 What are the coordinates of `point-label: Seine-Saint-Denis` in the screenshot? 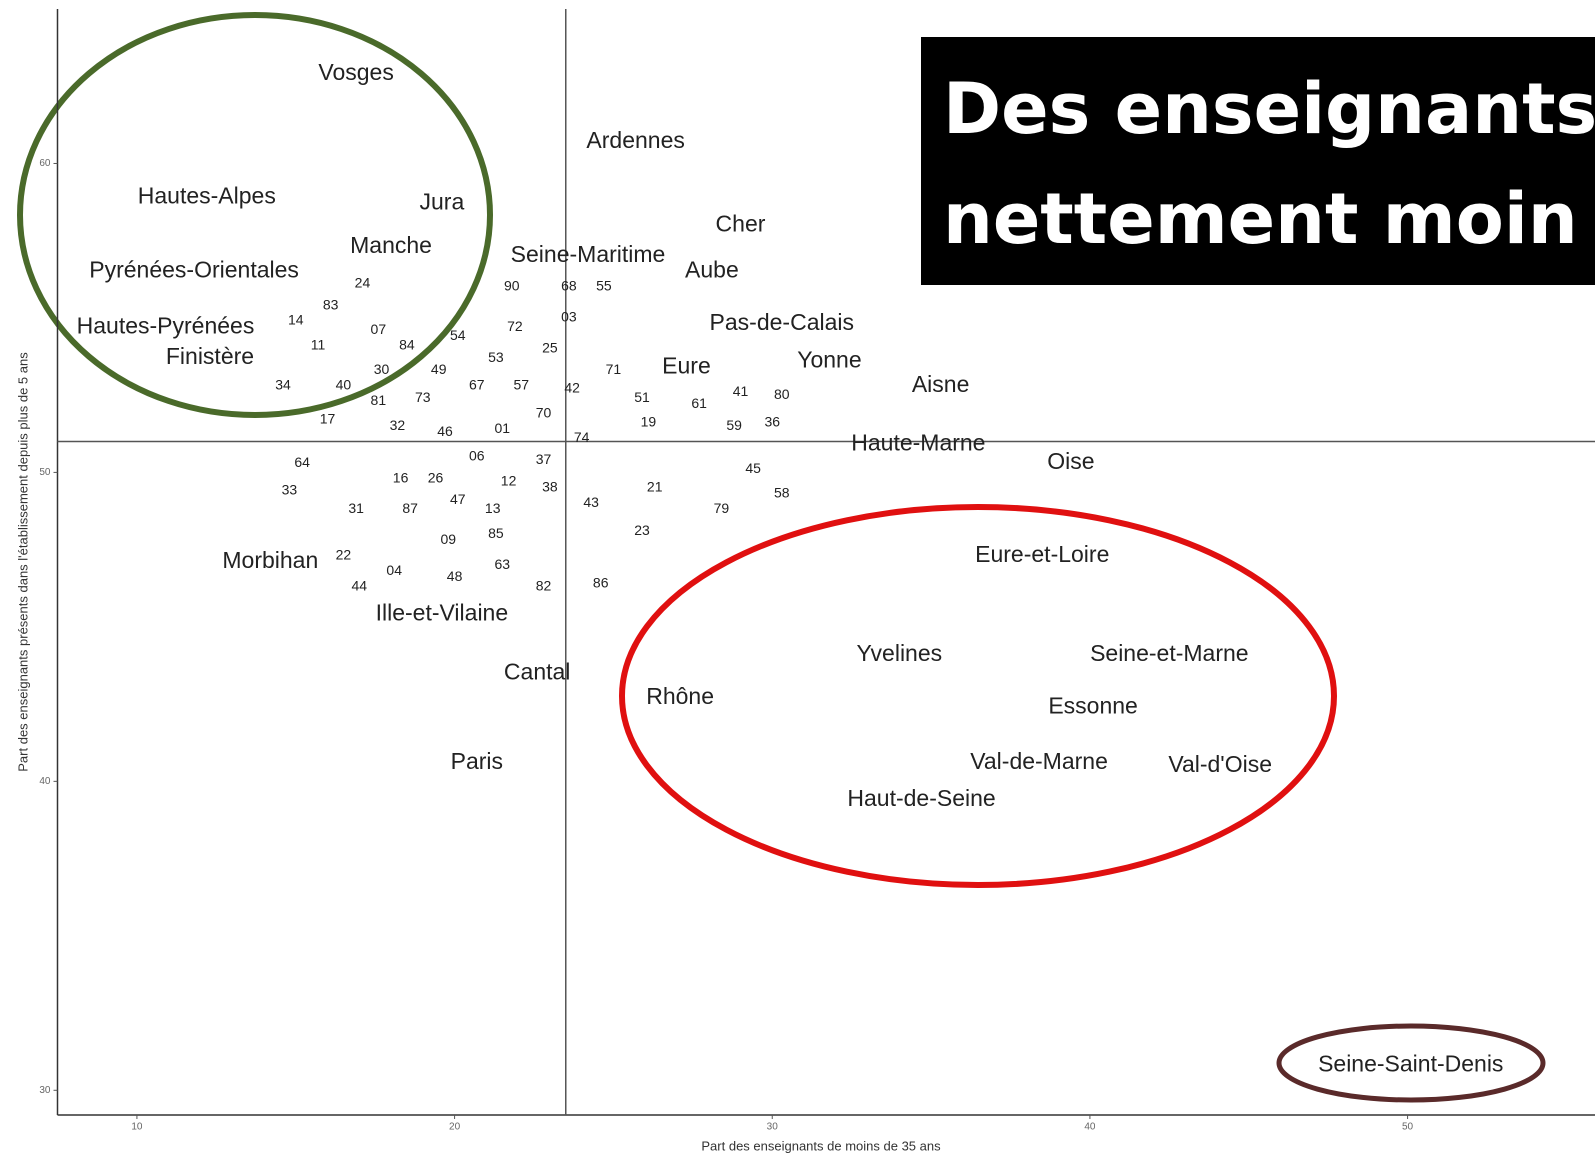 It's located at (1410, 1064).